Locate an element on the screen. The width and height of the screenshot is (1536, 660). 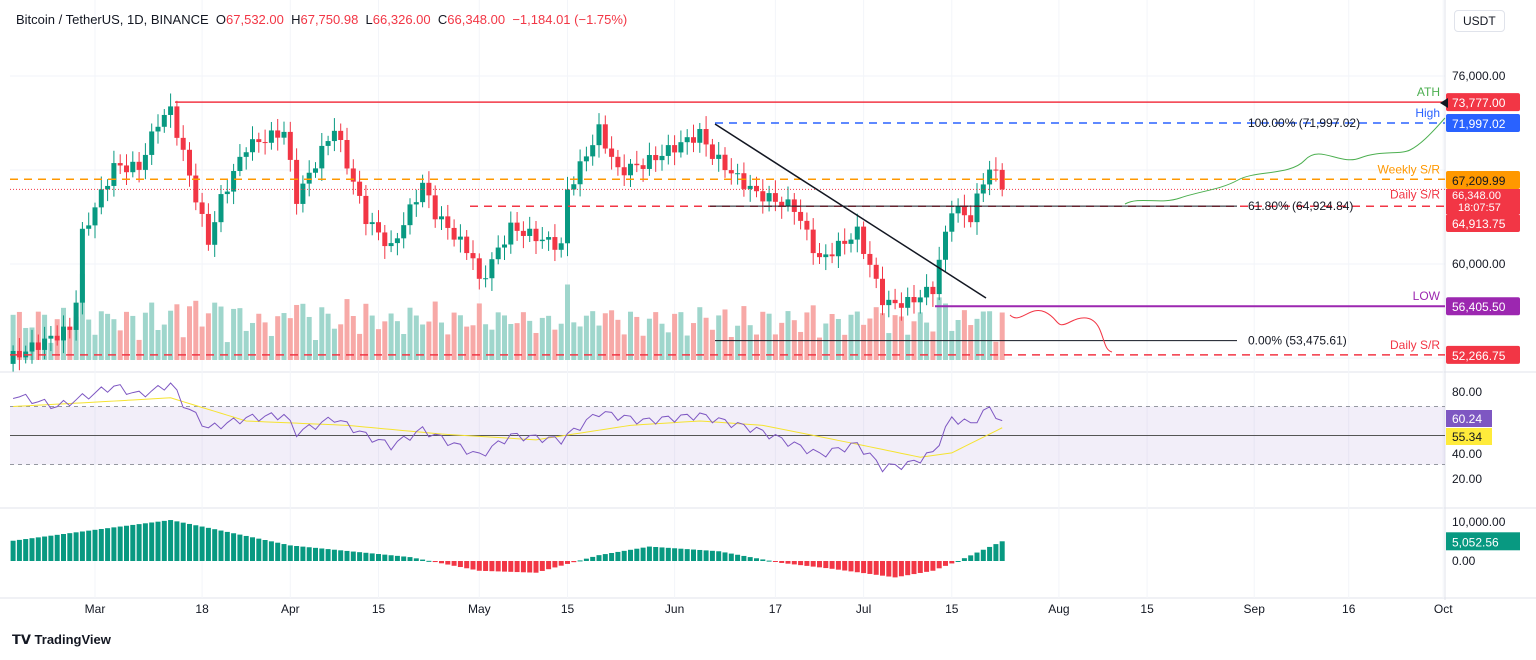
trend-line is located at coordinates (850, 211).